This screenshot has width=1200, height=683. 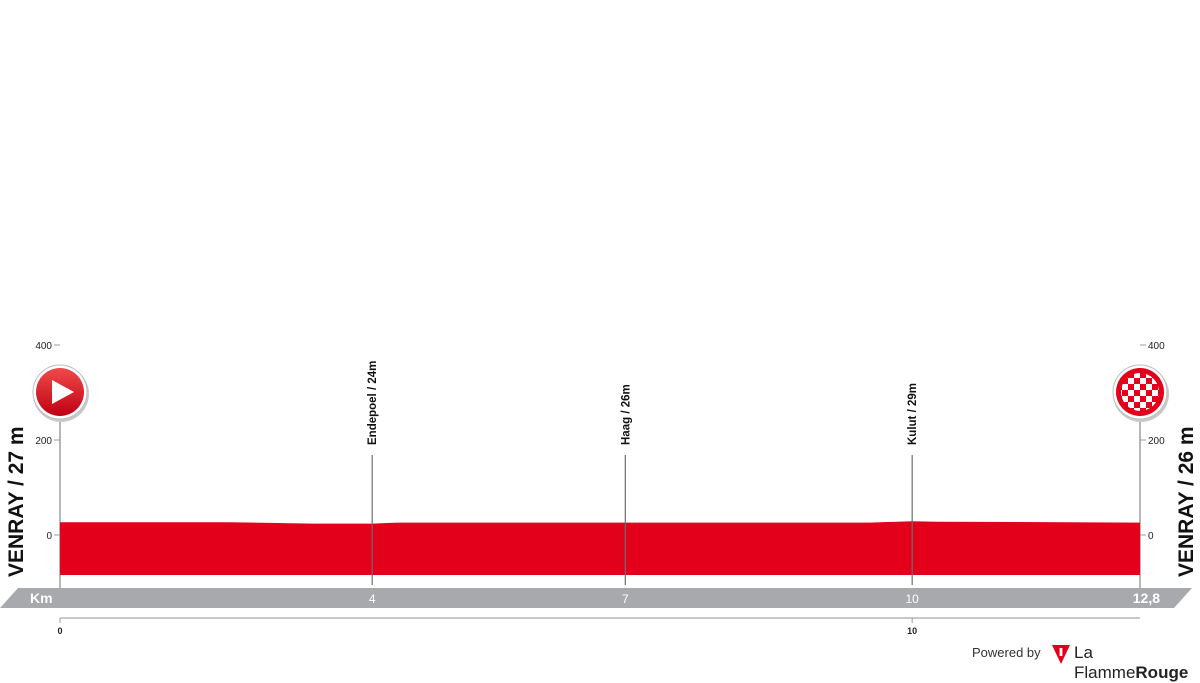 What do you see at coordinates (59, 631) in the screenshot?
I see `bottom-scale-label: 0` at bounding box center [59, 631].